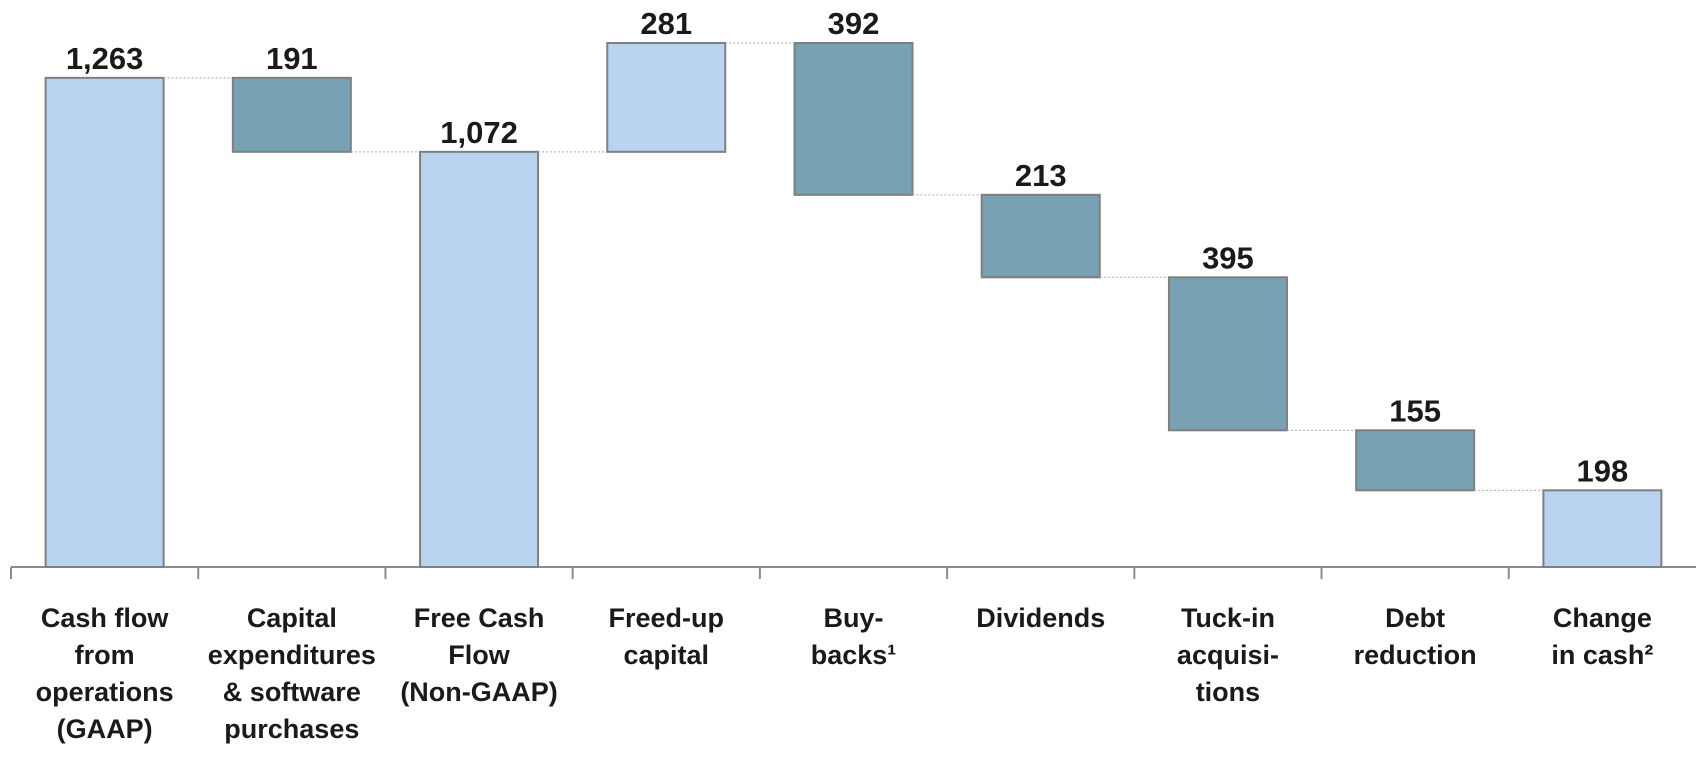 The width and height of the screenshot is (1696, 757). I want to click on value-label: 1,263, so click(105, 58).